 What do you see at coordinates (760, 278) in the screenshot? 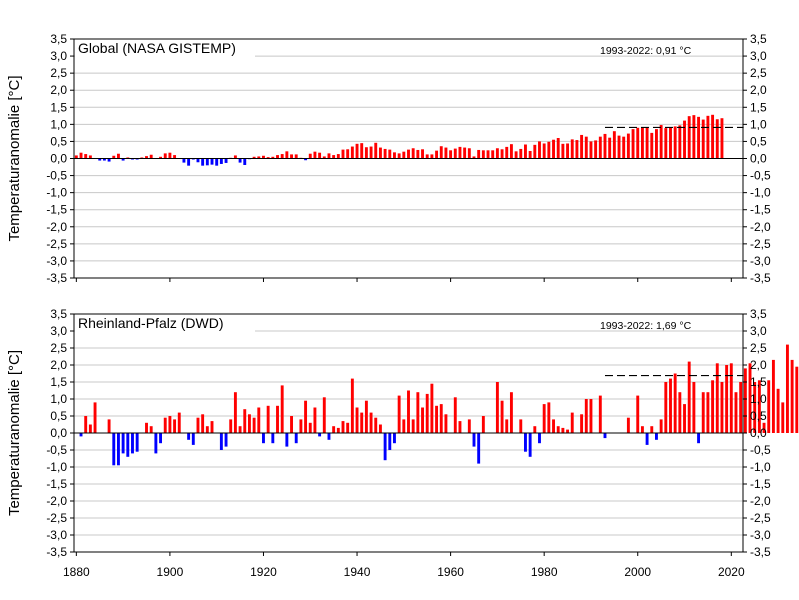
I see `ytick-label-right: -3,5` at bounding box center [760, 278].